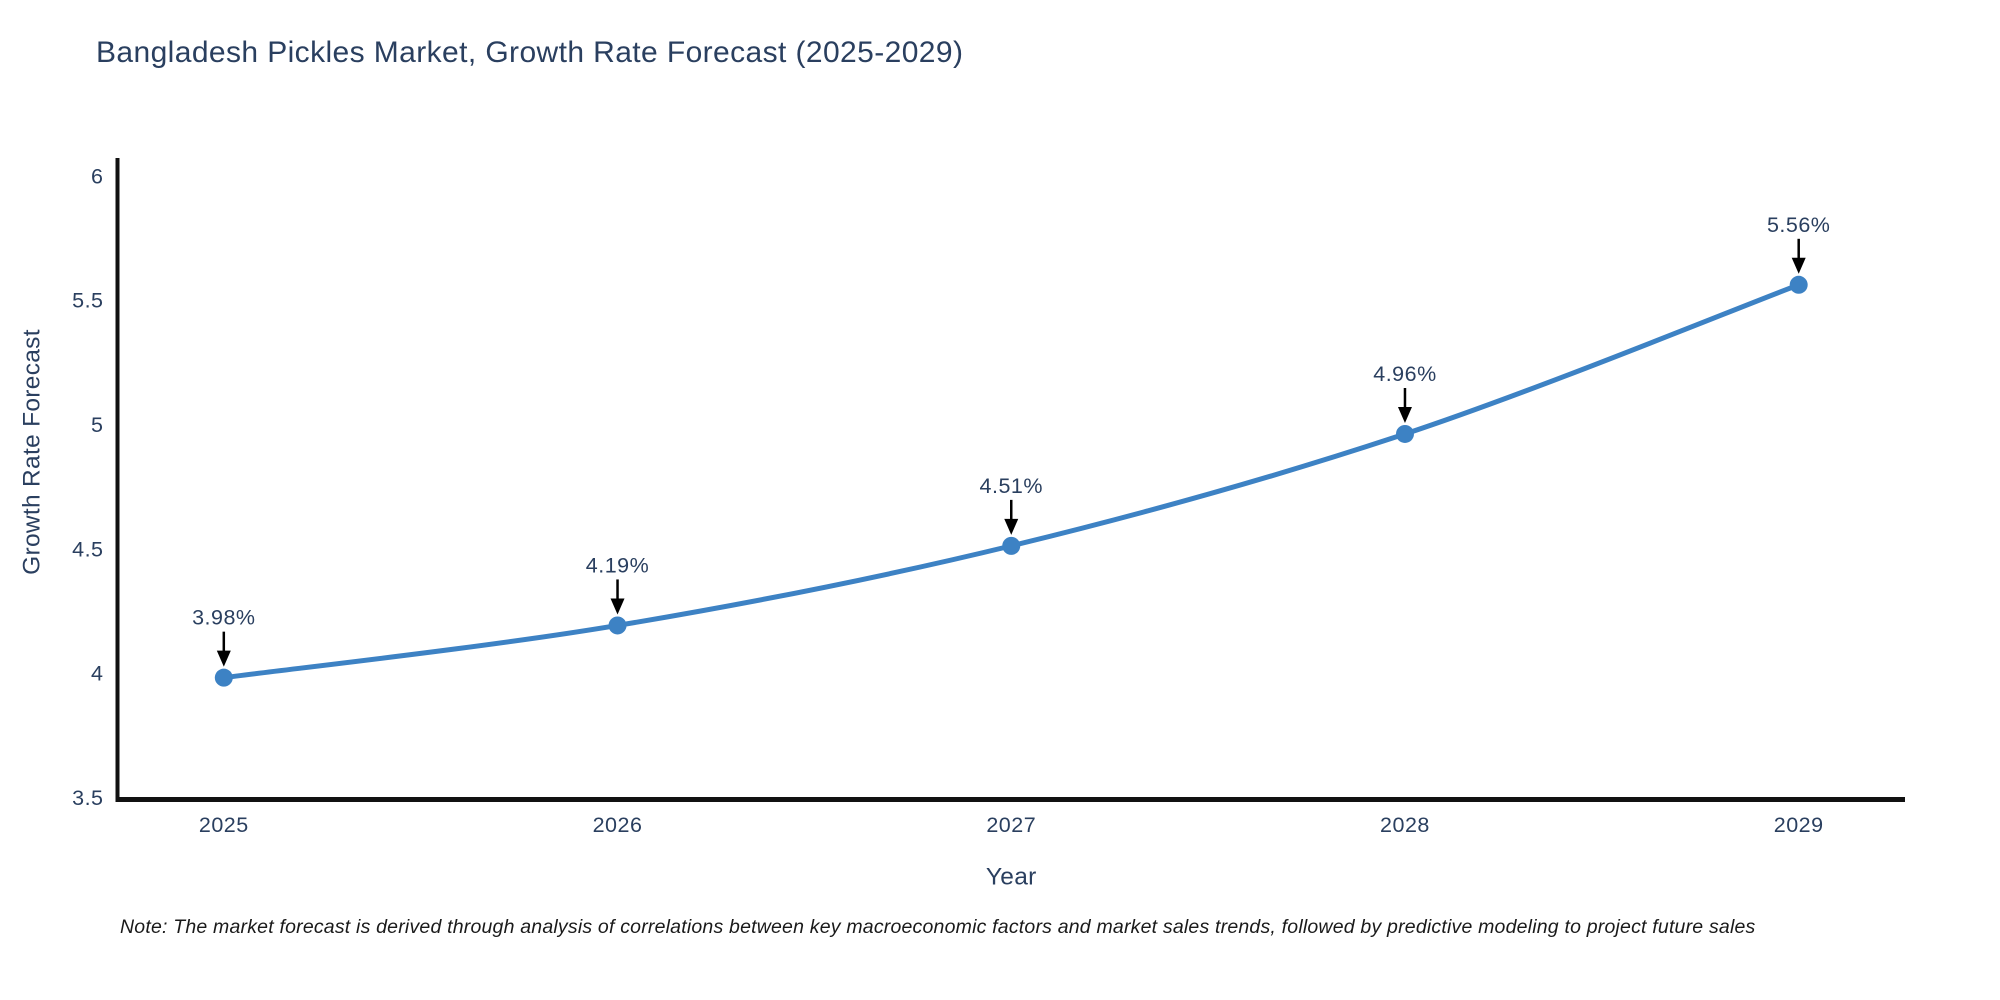 This screenshot has width=2000, height=1000. What do you see at coordinates (1011, 486) in the screenshot?
I see `point-value-label: 4.51%` at bounding box center [1011, 486].